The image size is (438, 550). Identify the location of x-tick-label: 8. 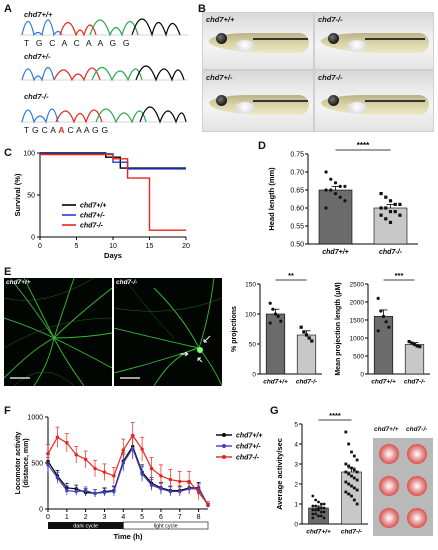
(199, 517).